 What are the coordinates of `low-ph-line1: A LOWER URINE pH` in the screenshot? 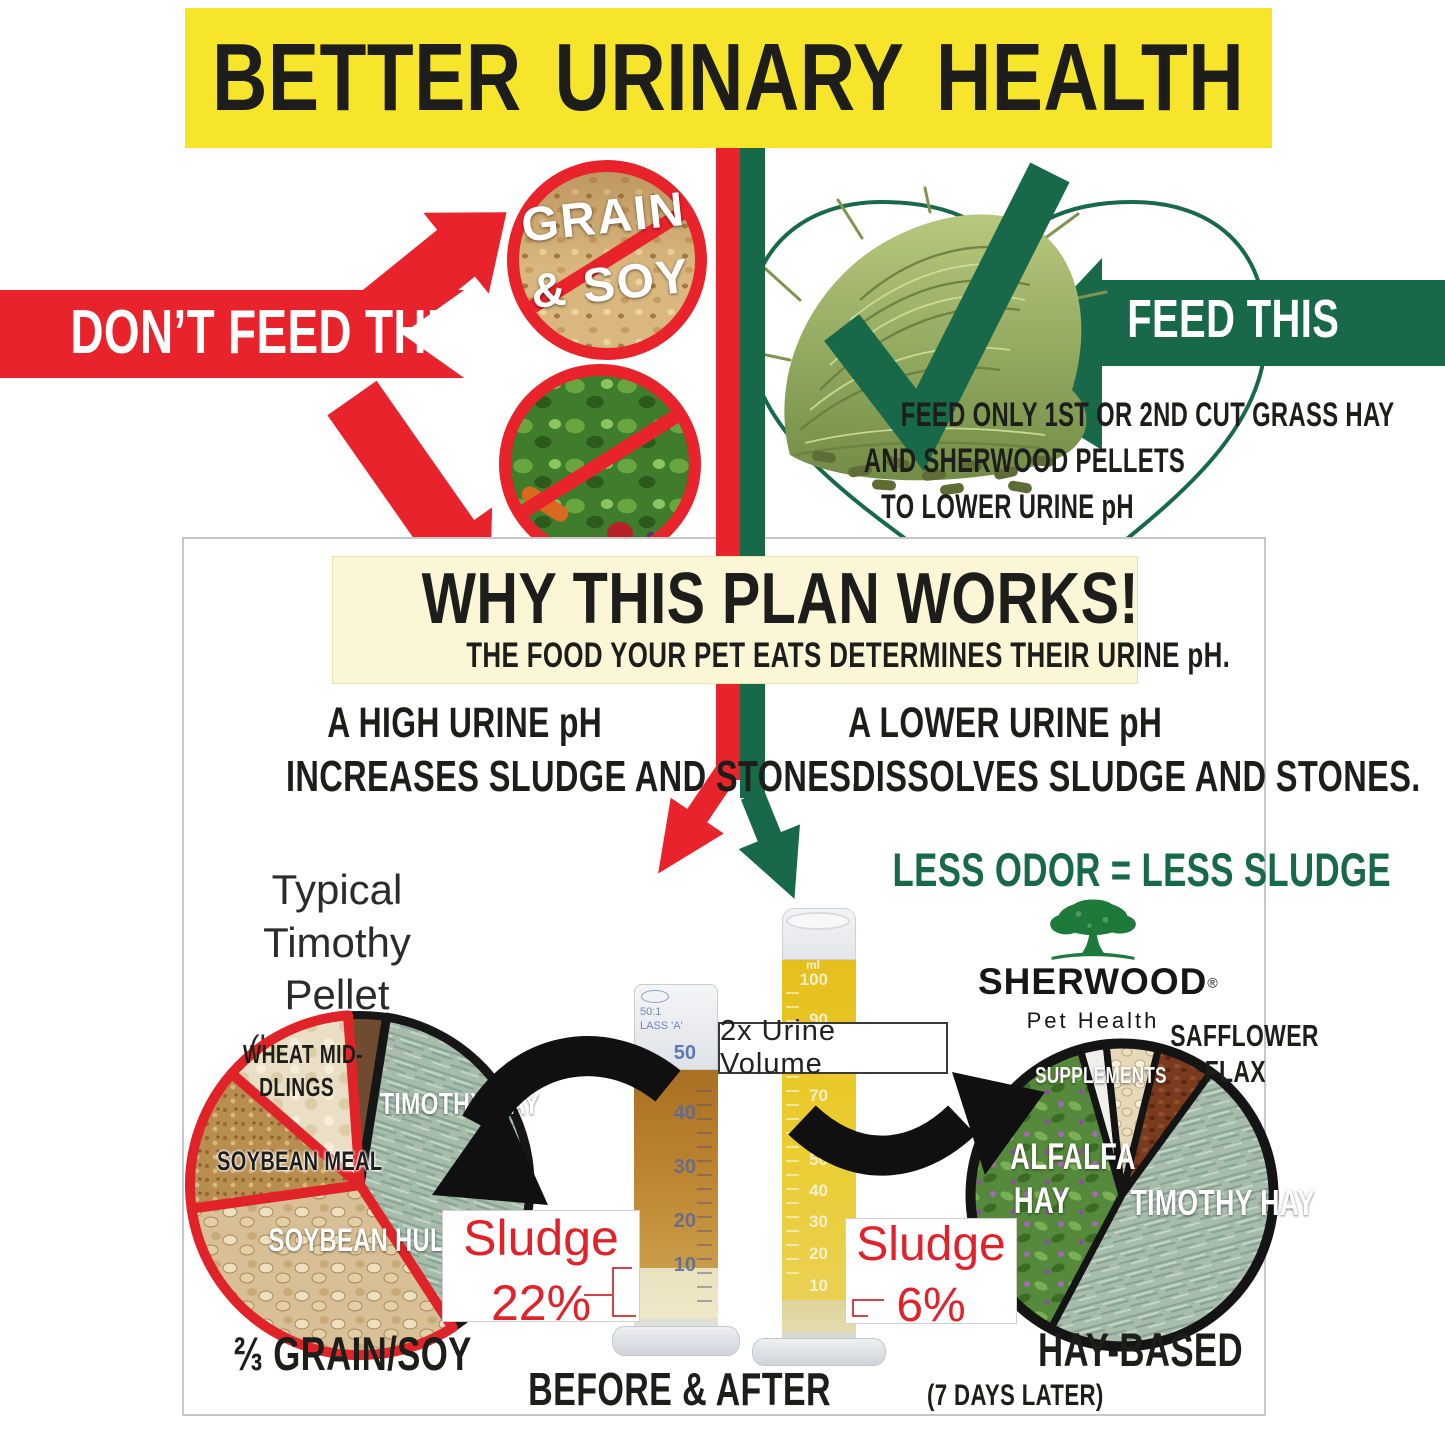 It's located at (1005, 723).